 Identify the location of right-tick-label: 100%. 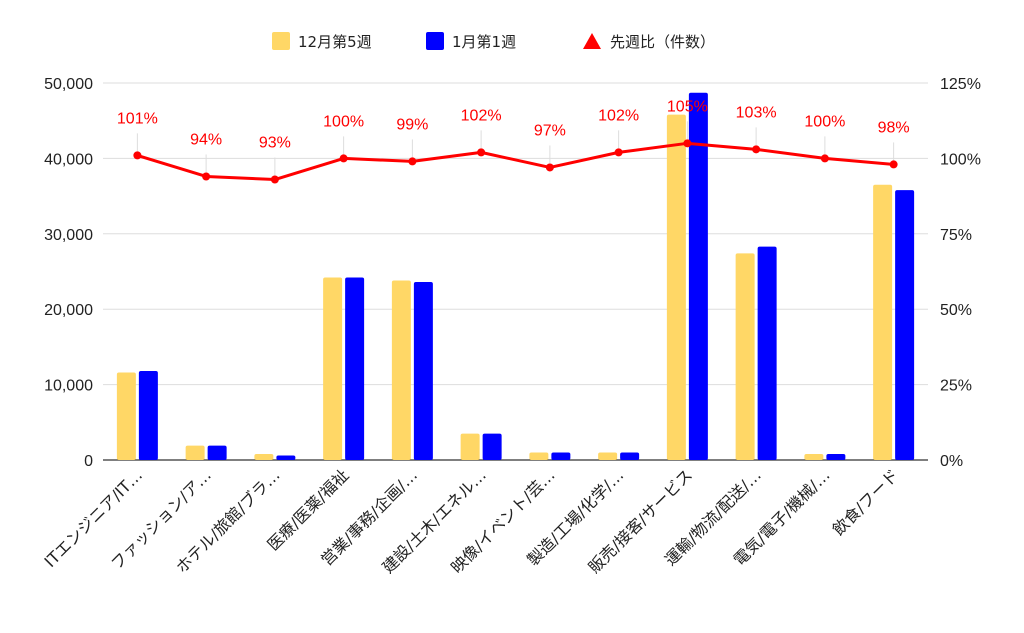
(960, 159).